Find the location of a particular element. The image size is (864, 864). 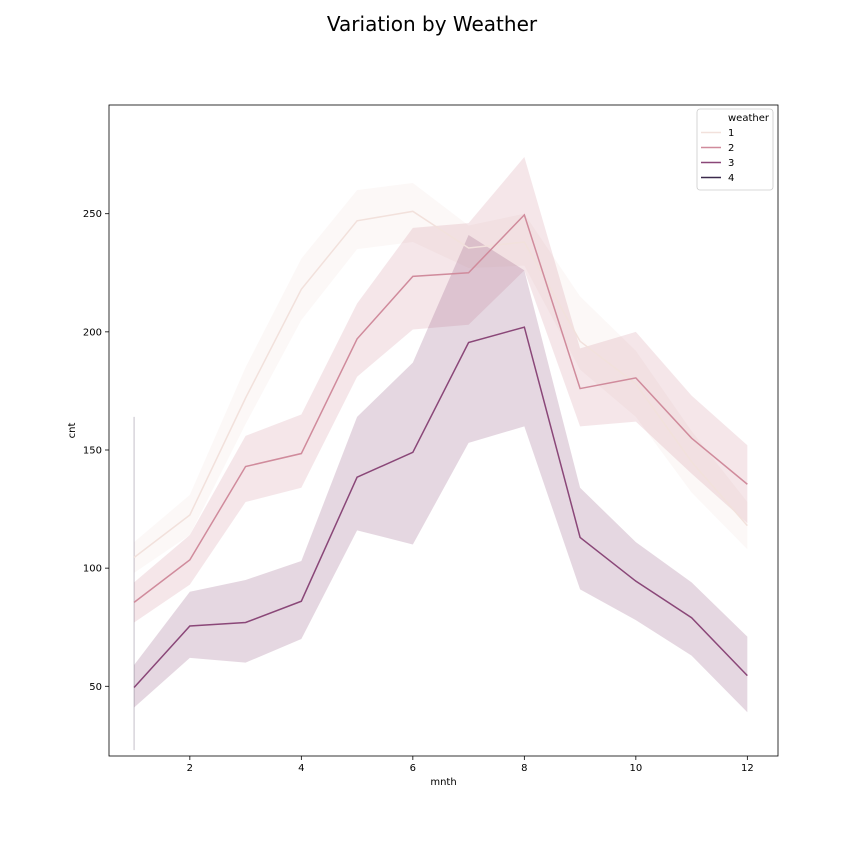

legend-label-weather-3: 3 is located at coordinates (731, 163).